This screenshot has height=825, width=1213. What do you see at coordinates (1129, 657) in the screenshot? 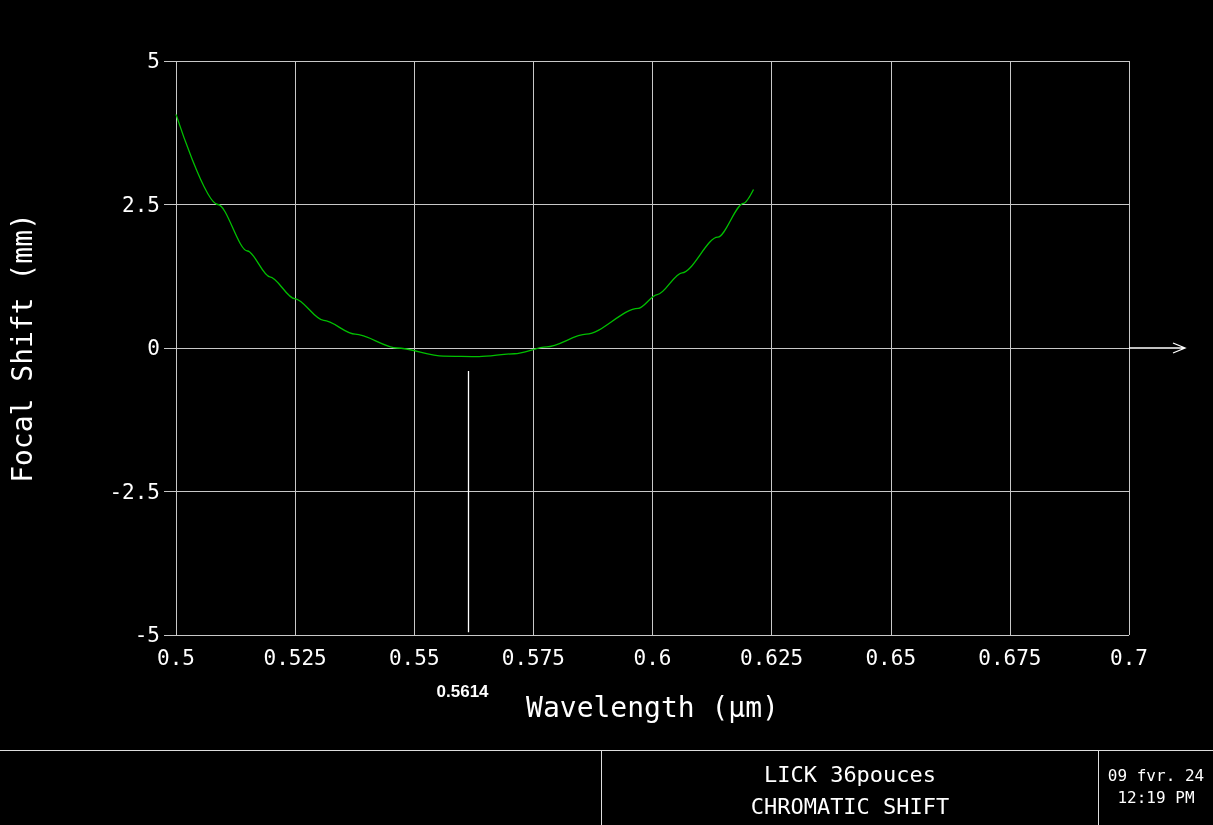
I see `x-tick-label: 0.7` at bounding box center [1129, 657].